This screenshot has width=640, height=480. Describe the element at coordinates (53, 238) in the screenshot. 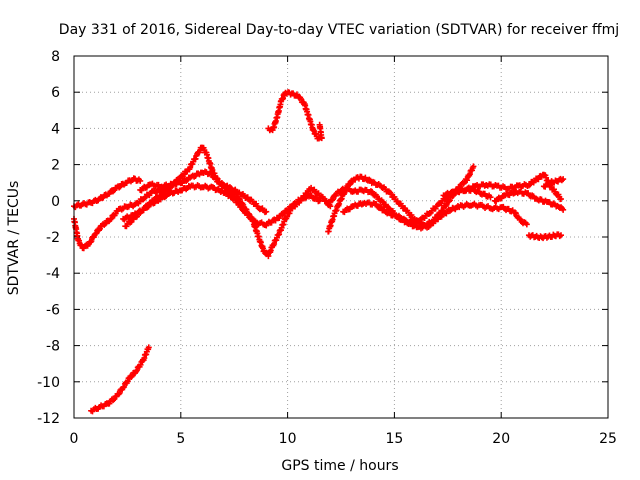

I see `y-tick-label: -2` at that location.